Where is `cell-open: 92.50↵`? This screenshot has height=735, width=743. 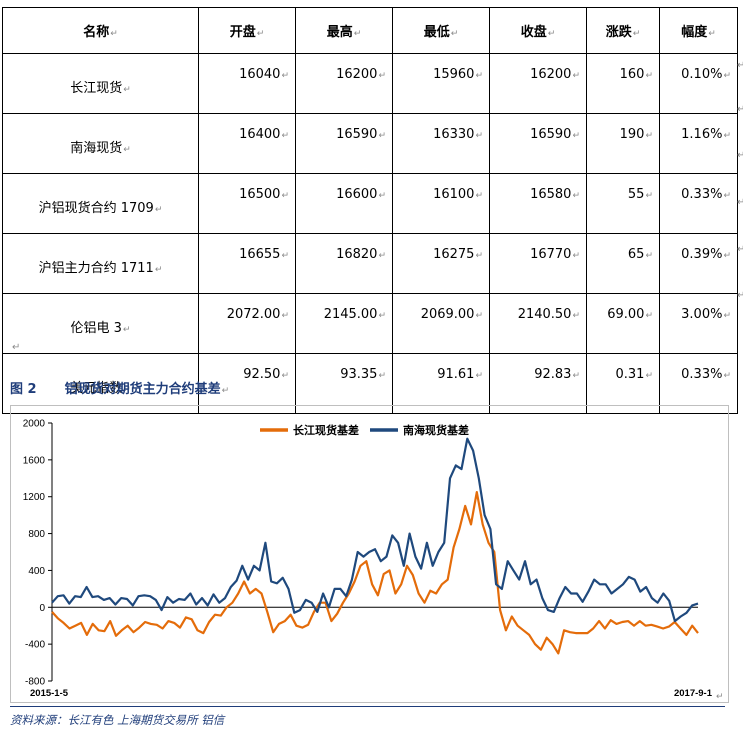 cell-open: 92.50↵ is located at coordinates (247, 383).